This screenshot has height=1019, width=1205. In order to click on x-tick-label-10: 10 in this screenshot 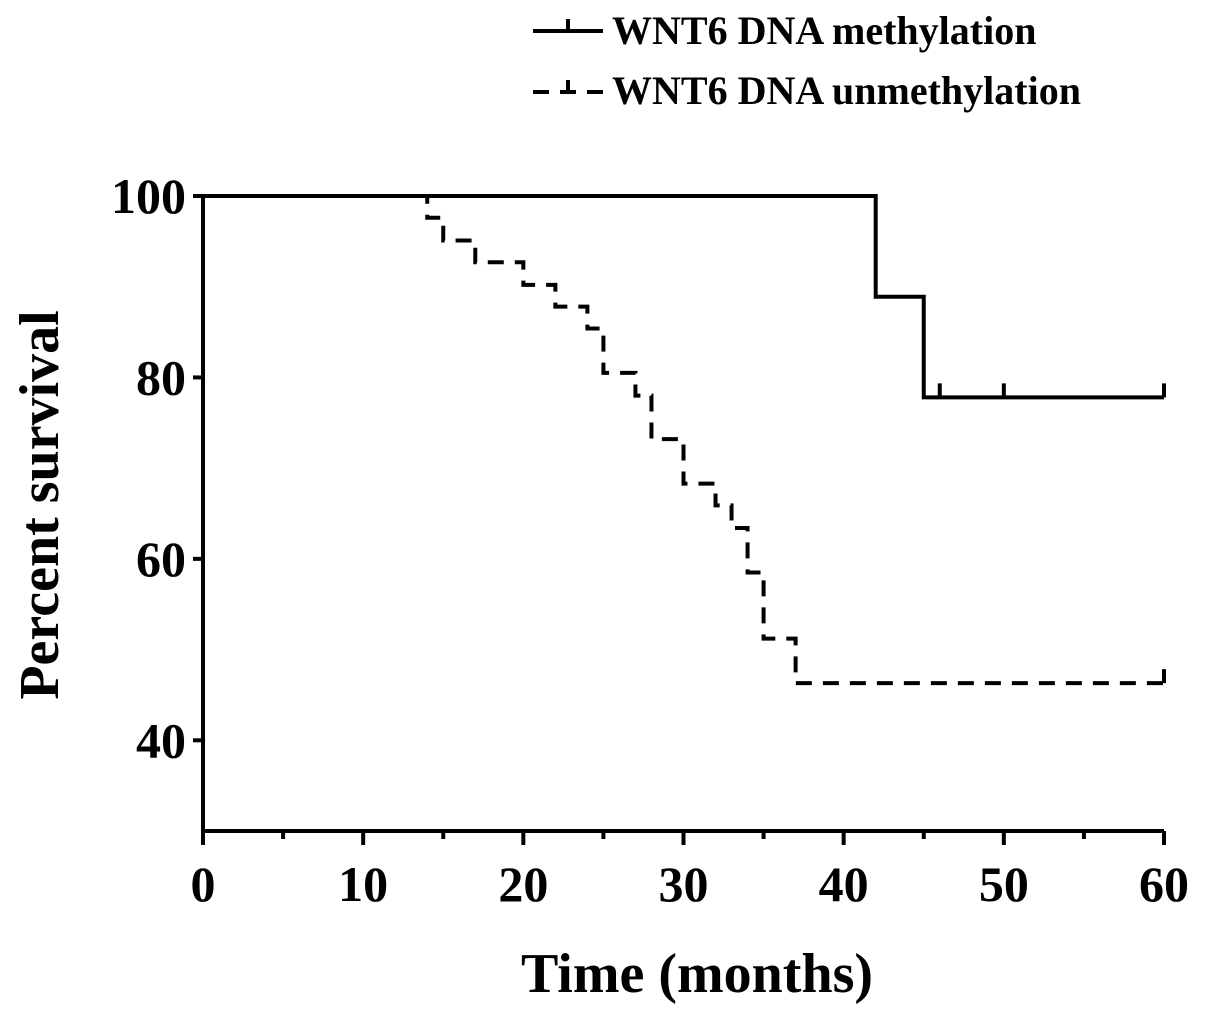, I will do `click(363, 884)`.